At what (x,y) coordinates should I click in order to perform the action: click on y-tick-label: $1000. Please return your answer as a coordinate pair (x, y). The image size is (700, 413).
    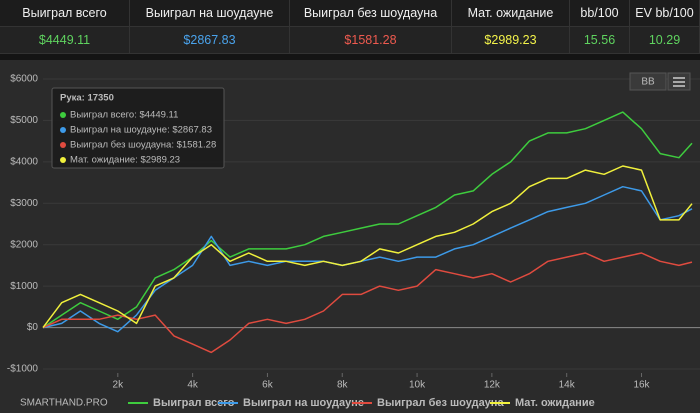
    Looking at the image, I should click on (24, 286).